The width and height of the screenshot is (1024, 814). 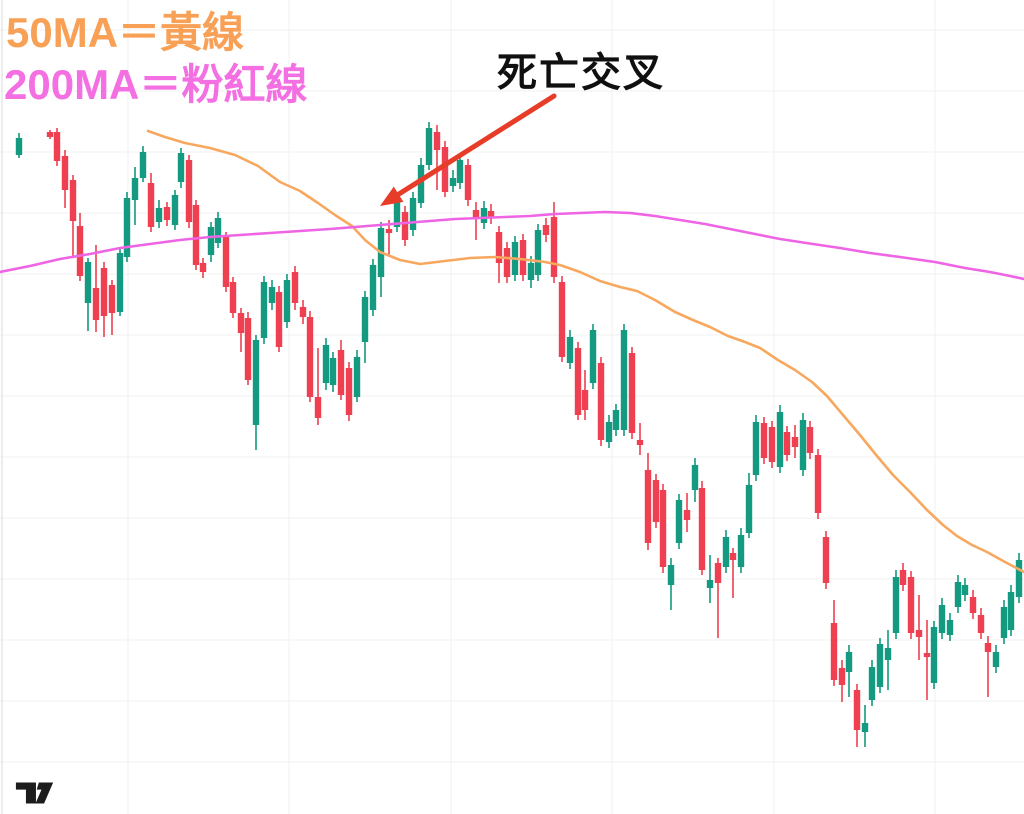 What do you see at coordinates (156, 84) in the screenshot?
I see `ma200-legend-label: 200MA＝粉紅線` at bounding box center [156, 84].